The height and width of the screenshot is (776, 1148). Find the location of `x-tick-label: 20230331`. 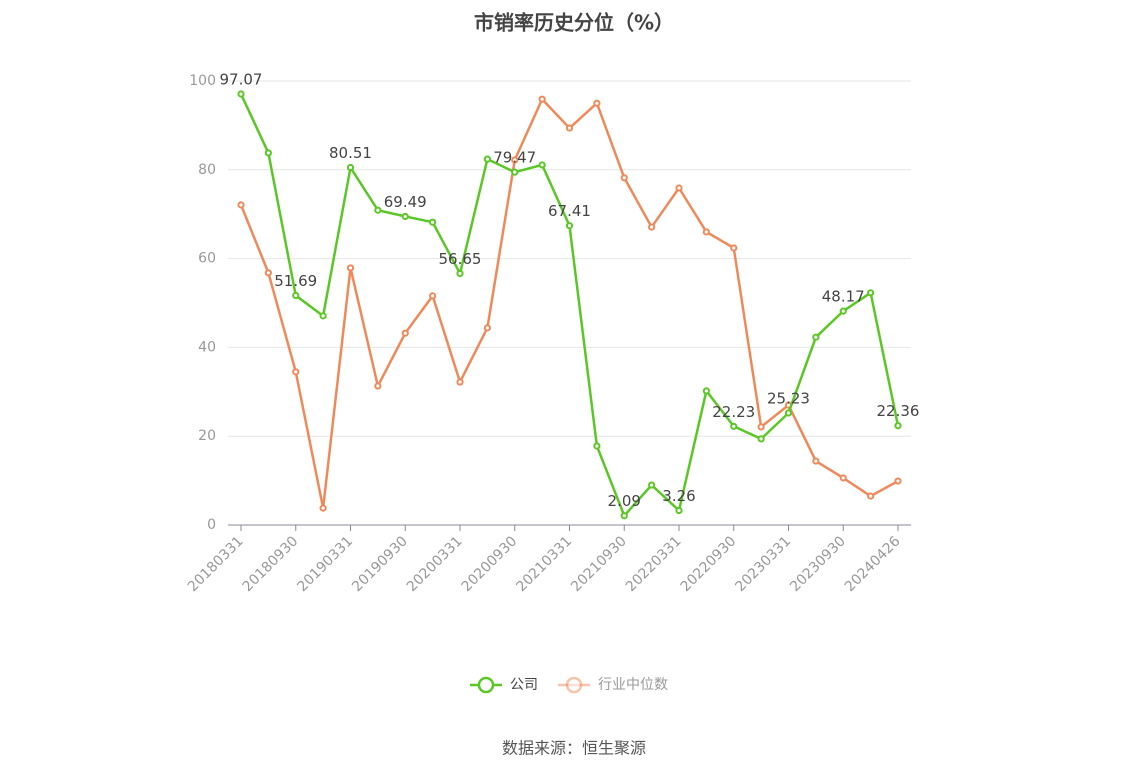

x-tick-label: 20230331 is located at coordinates (763, 564).